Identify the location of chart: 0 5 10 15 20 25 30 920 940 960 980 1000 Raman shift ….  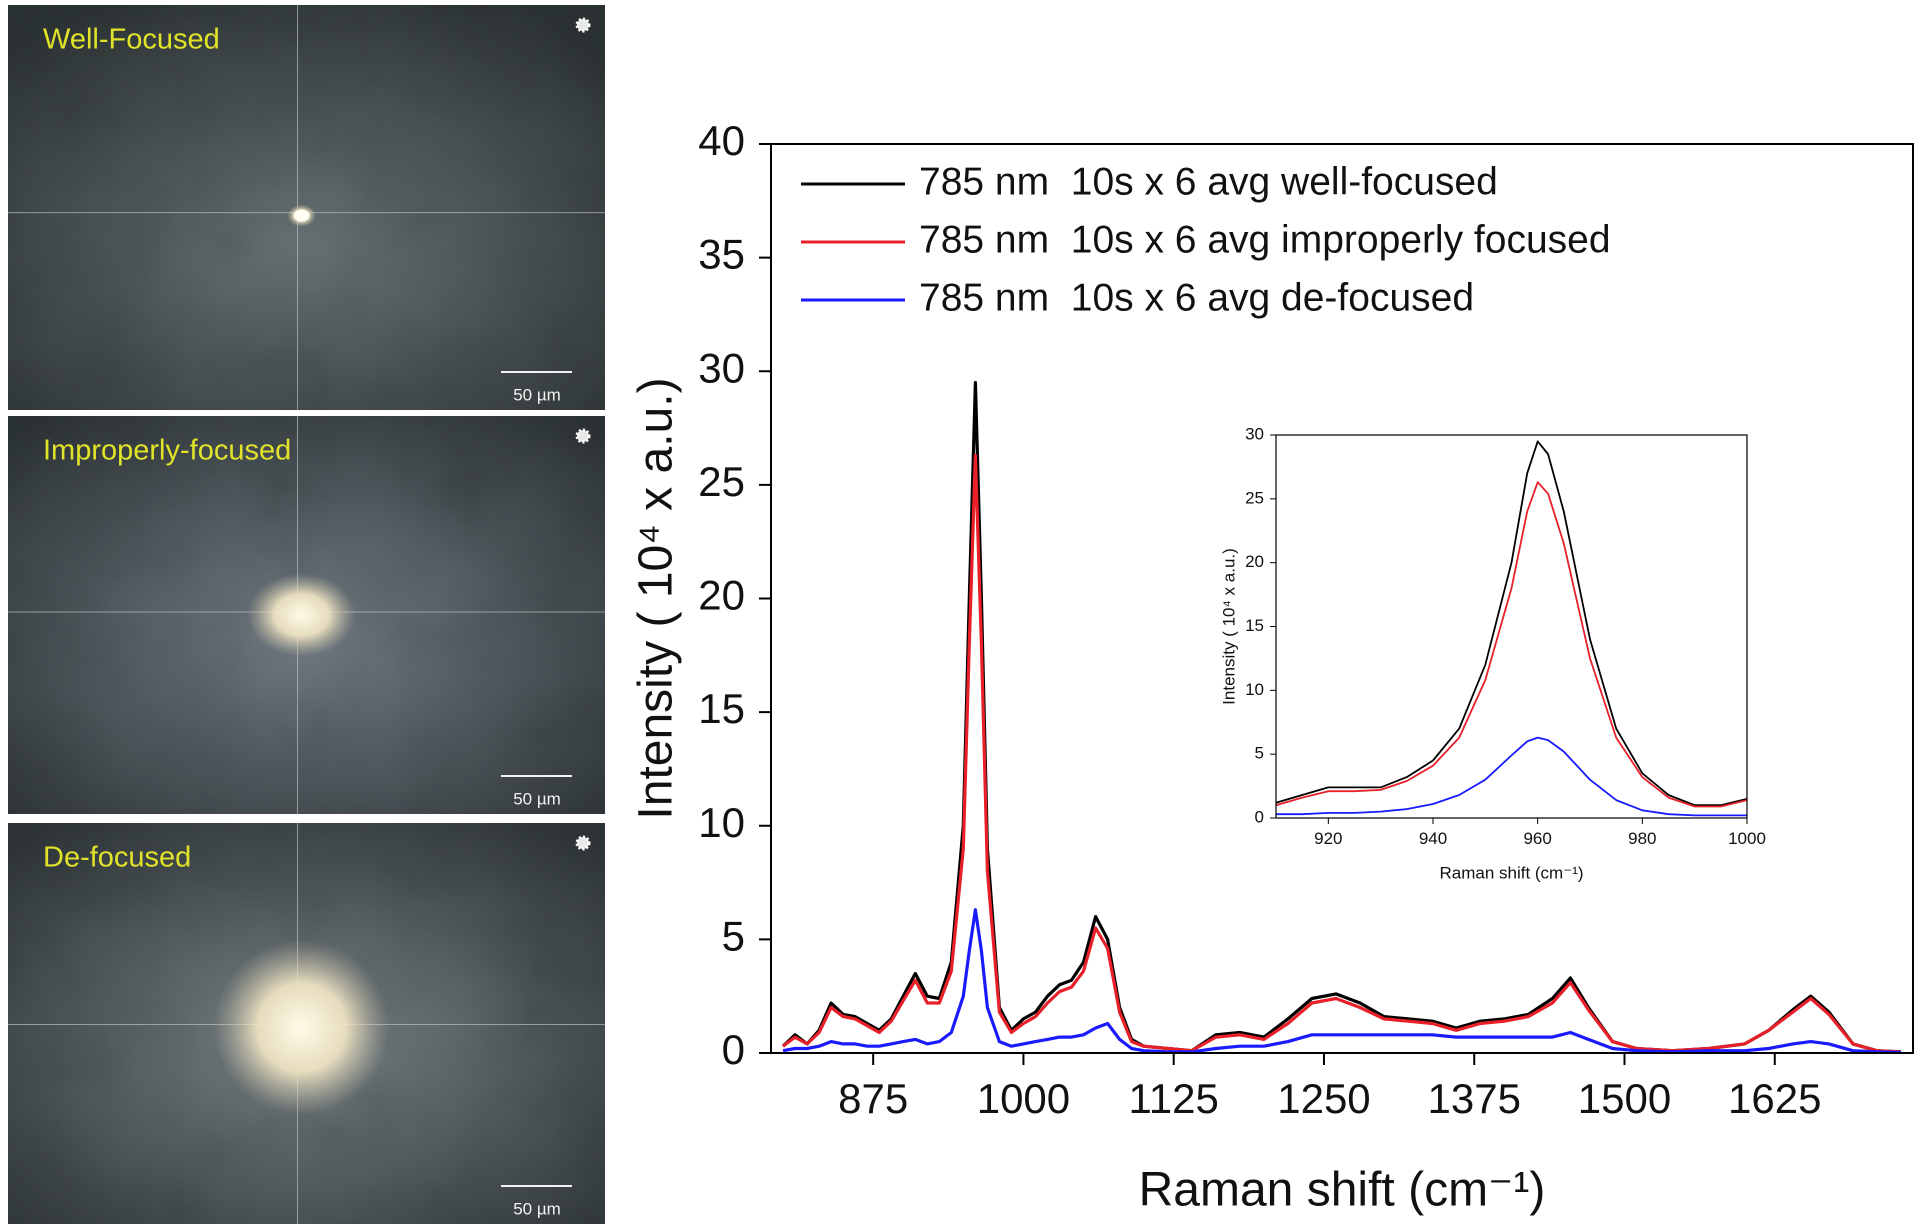
(1492, 653).